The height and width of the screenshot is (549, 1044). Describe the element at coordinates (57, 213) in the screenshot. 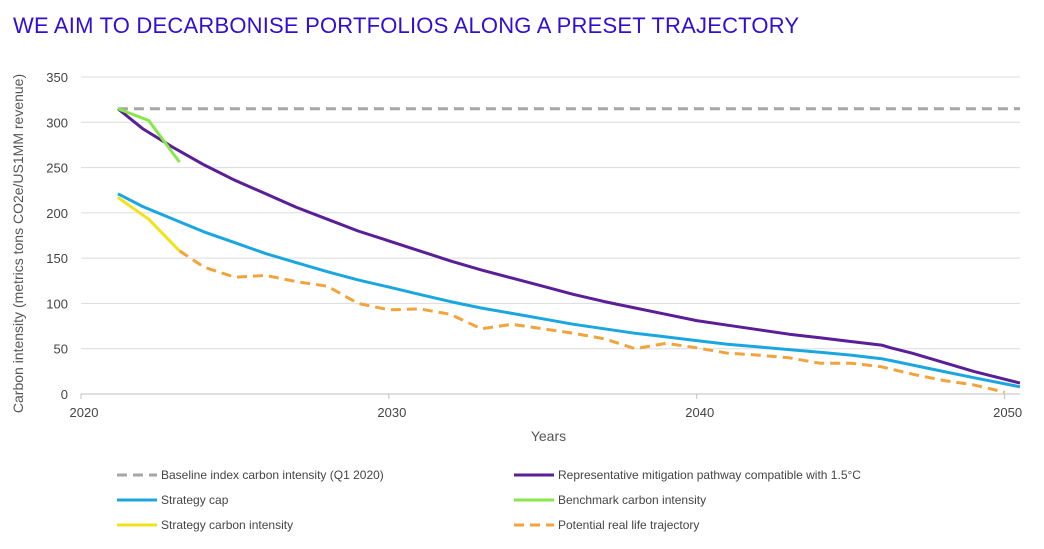

I see `y-tick-200: 200` at that location.